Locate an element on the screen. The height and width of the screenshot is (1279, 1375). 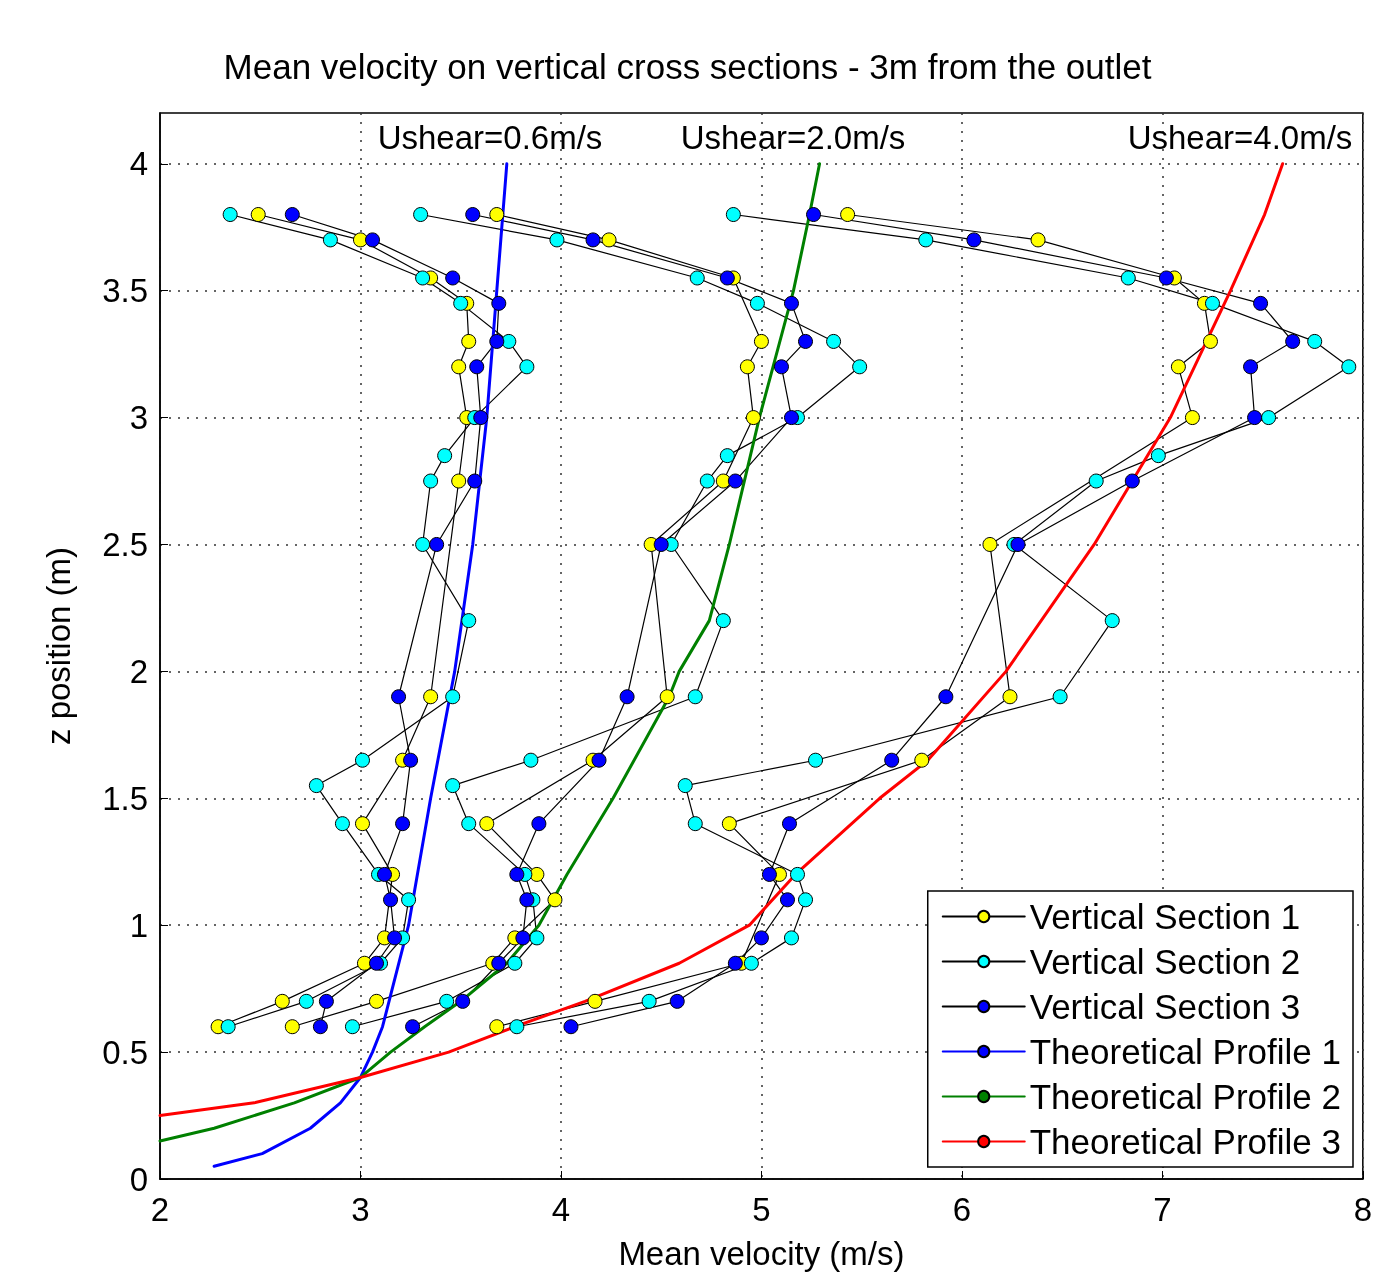
x-axis-title: Mean velocity (m/s) is located at coordinates (761, 1253).